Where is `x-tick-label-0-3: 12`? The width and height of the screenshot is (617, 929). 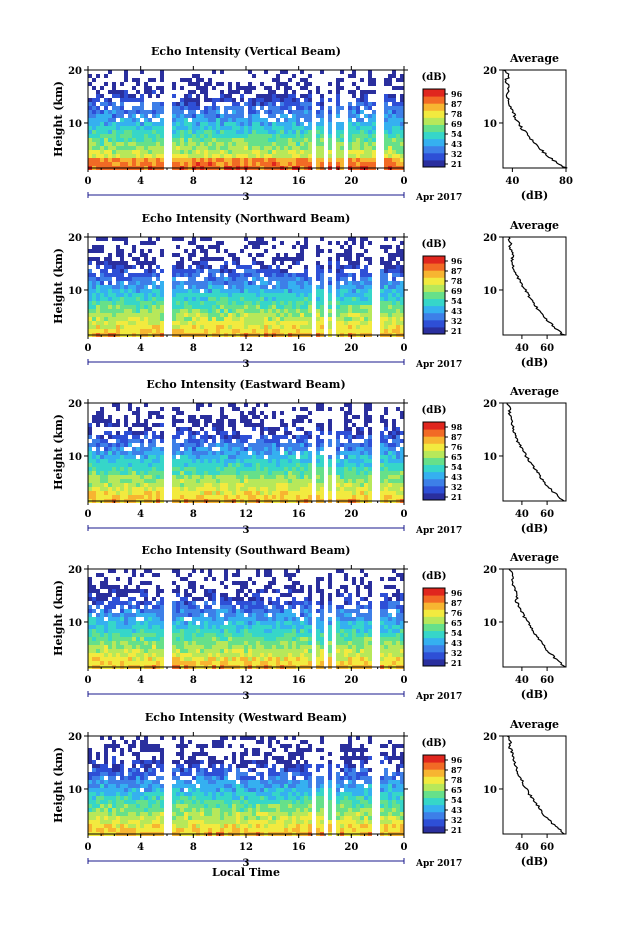 x-tick-label-0-3: 12 is located at coordinates (246, 181).